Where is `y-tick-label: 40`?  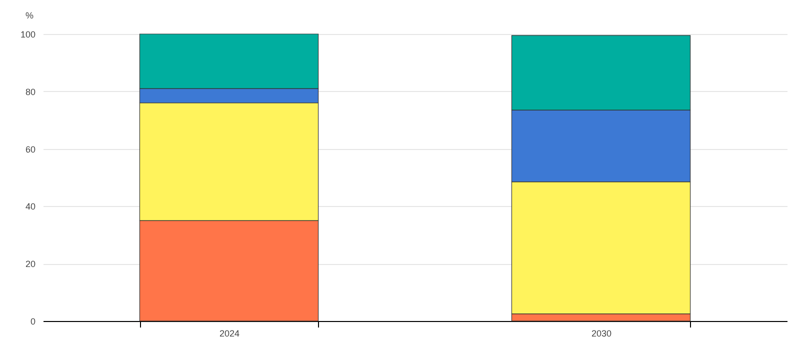
y-tick-label: 40 is located at coordinates (30, 207).